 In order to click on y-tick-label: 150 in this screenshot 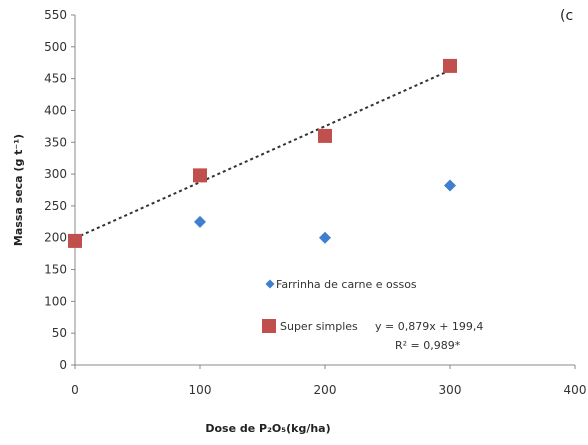, I will do `click(55, 270)`.